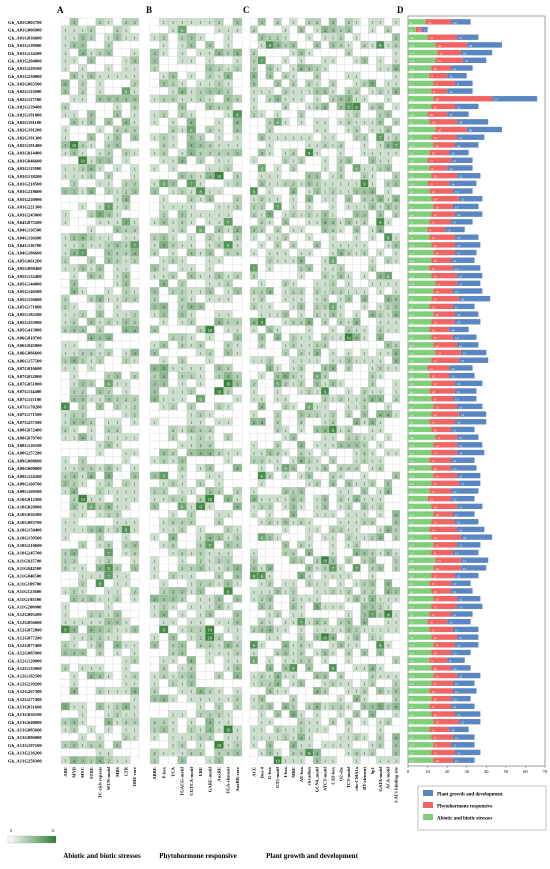 This screenshot has height=869, width=550. I want to click on gene-label: Gh_A07G115100, so click(25, 399).